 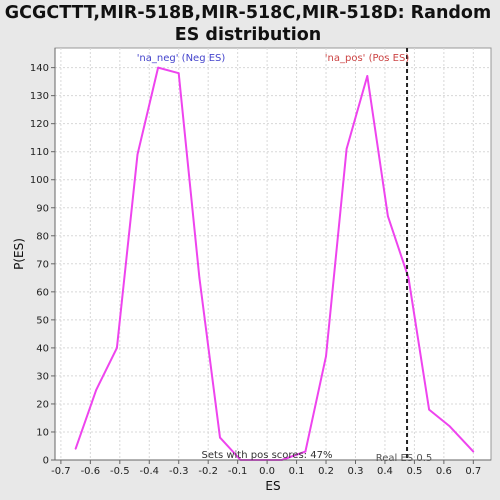 What do you see at coordinates (39, 180) in the screenshot?
I see `y-tick-label: 100` at bounding box center [39, 180].